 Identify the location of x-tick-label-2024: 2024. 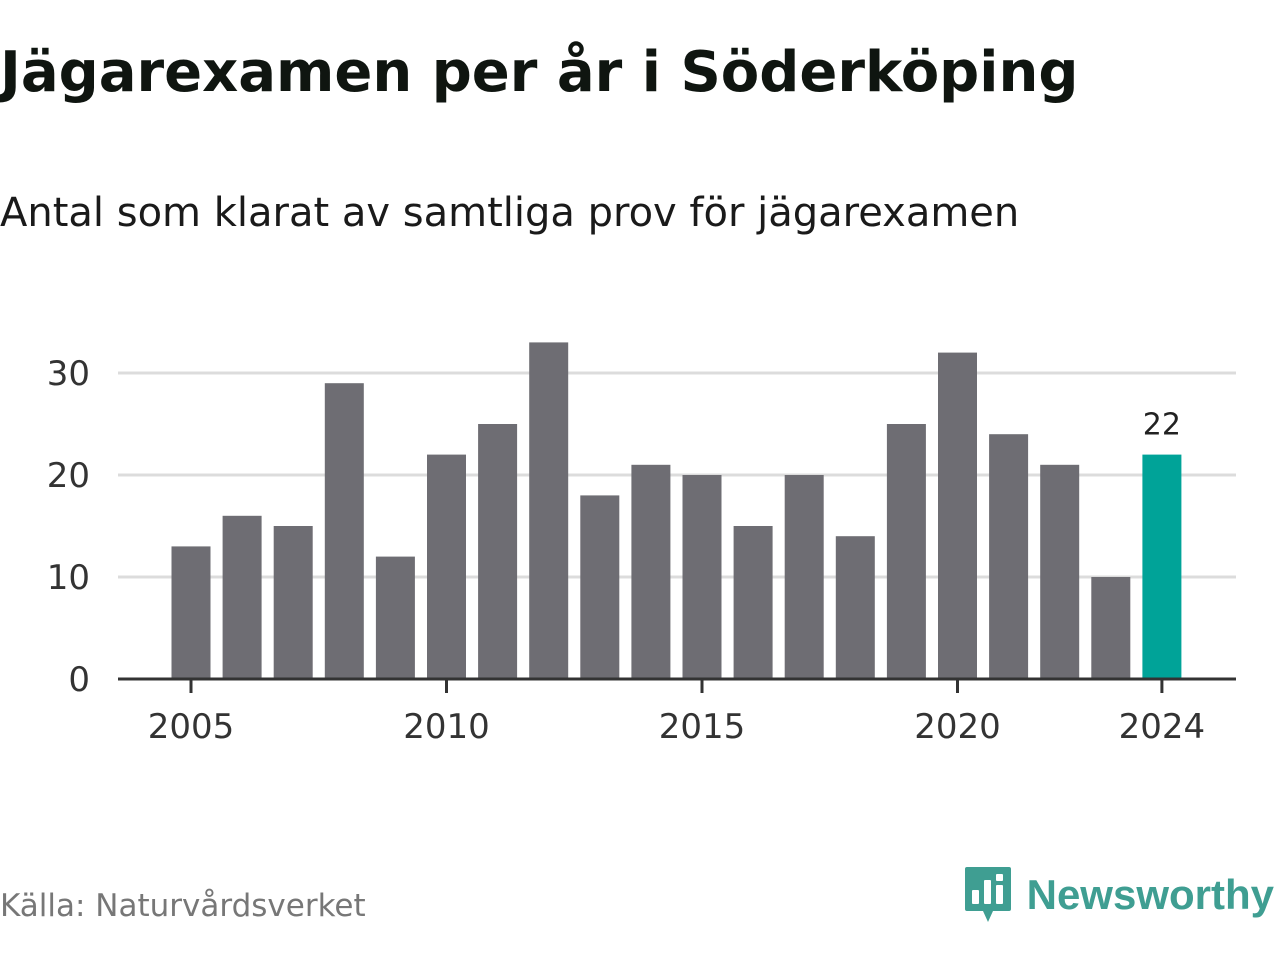
(1162, 727).